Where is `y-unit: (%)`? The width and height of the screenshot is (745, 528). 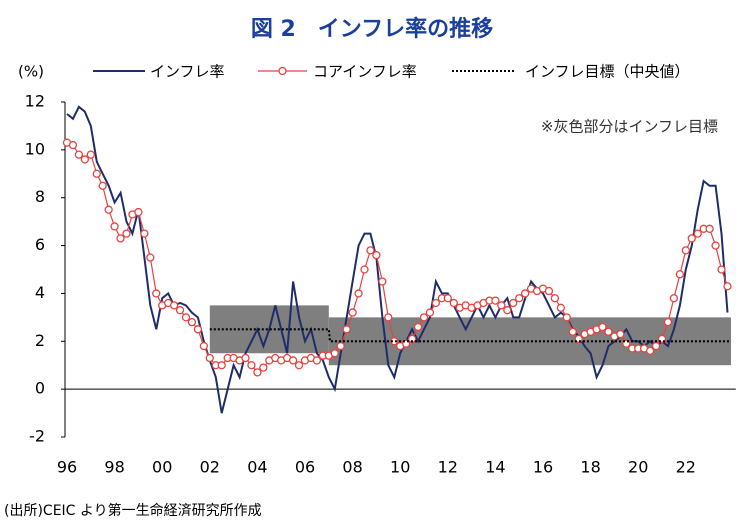
y-unit: (%) is located at coordinates (31, 72).